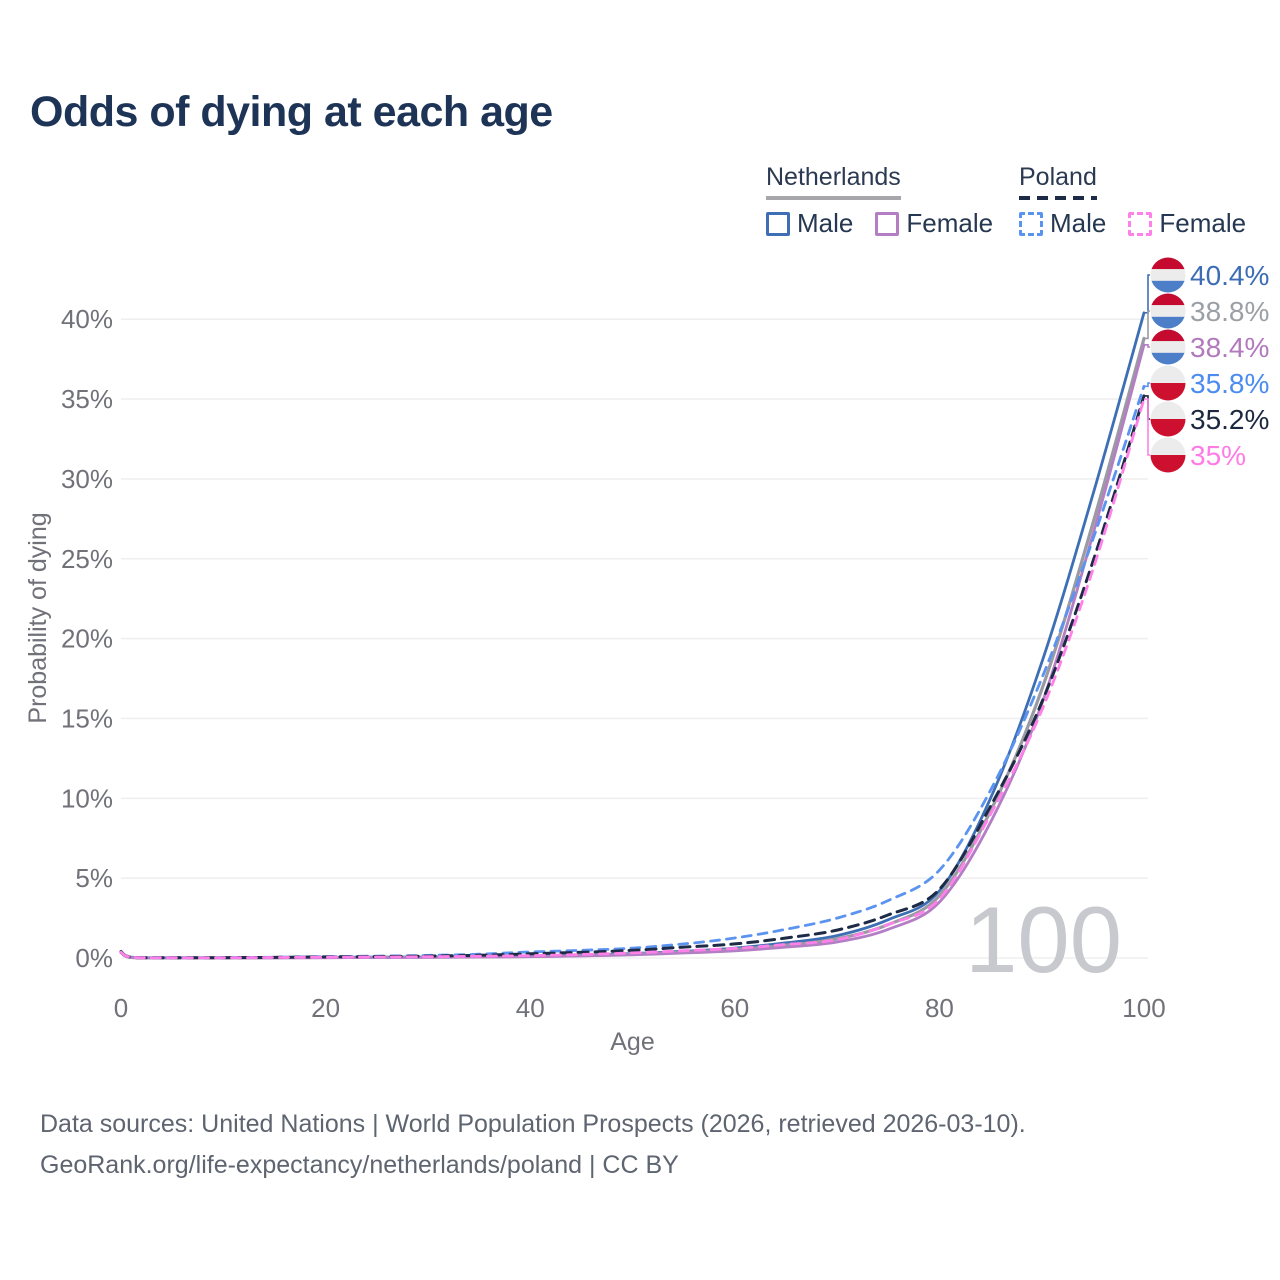  What do you see at coordinates (87, 319) in the screenshot?
I see `y-tick-label: 40%` at bounding box center [87, 319].